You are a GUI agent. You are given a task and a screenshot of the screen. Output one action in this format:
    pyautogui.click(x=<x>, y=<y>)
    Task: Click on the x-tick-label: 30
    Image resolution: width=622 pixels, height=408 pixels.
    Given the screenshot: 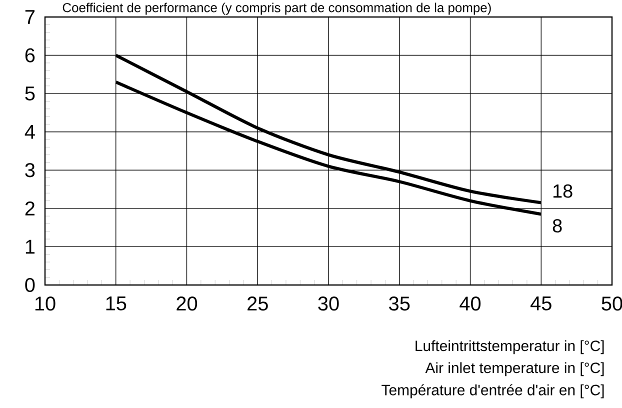 What is the action you would take?
    pyautogui.click(x=328, y=303)
    